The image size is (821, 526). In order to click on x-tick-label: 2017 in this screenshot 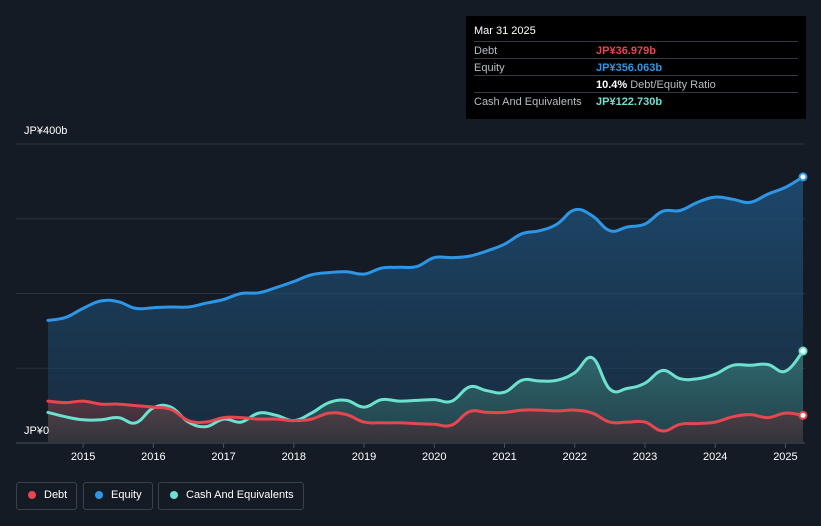, I will do `click(223, 457)`.